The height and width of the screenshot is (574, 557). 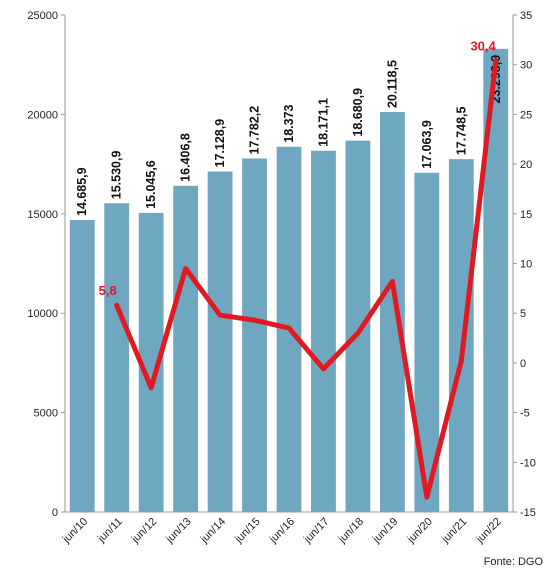 I want to click on x-tick-label: jun/19, so click(x=385, y=531).